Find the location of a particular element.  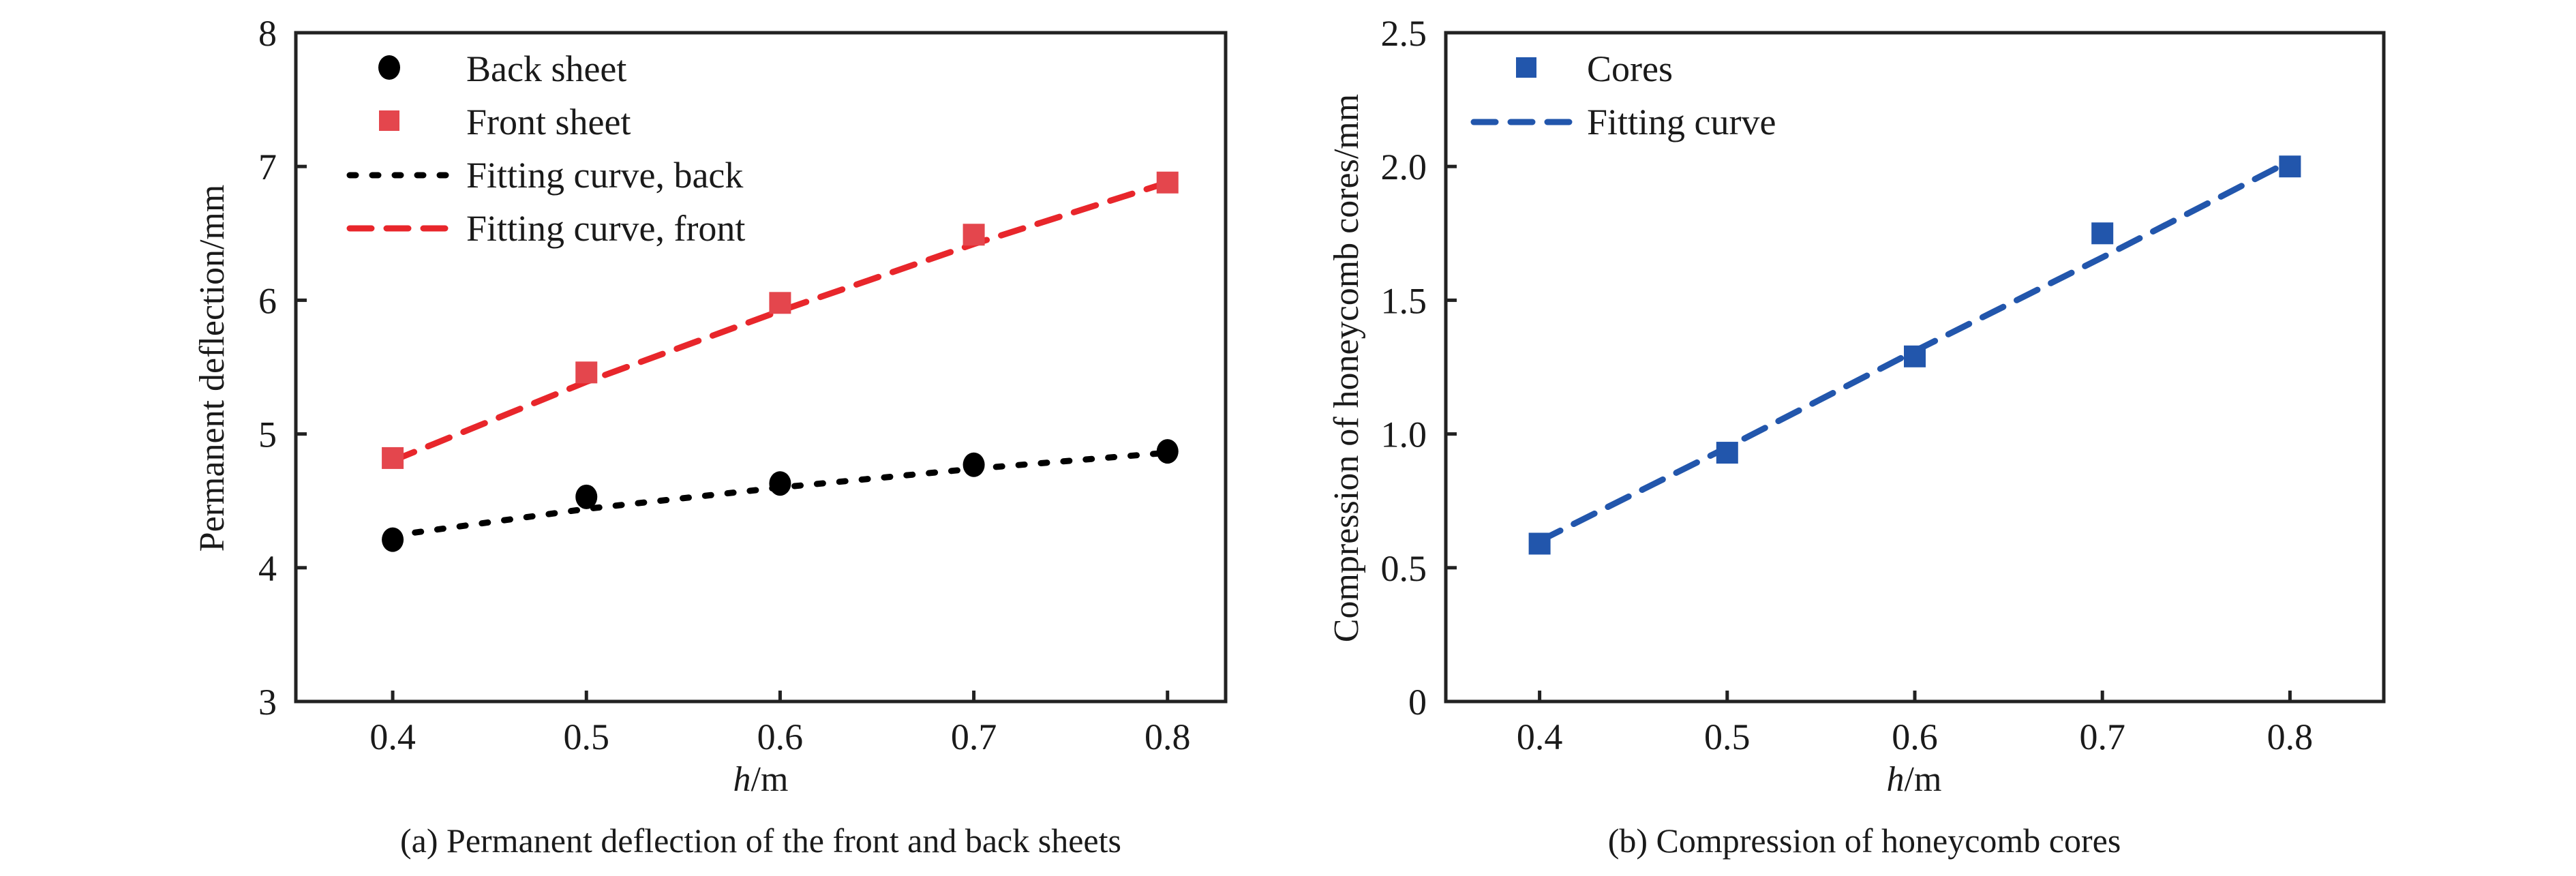

y-tick-label: 6 is located at coordinates (267, 300).